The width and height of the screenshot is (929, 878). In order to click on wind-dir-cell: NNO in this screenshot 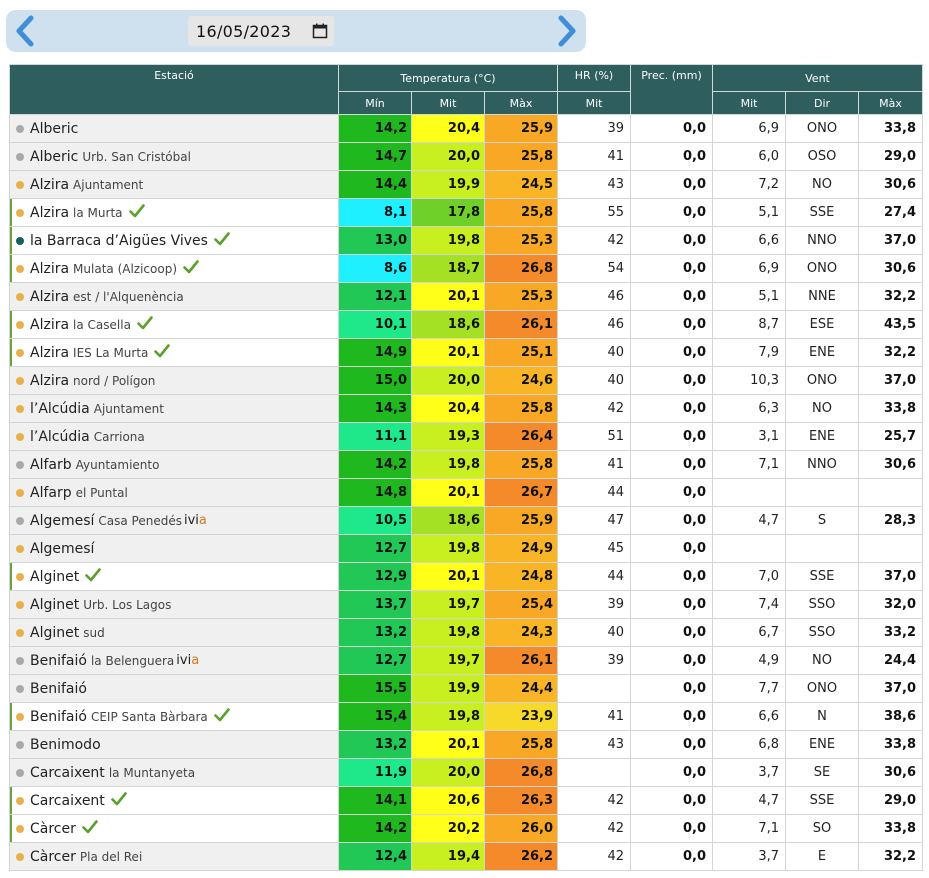, I will do `click(822, 464)`.